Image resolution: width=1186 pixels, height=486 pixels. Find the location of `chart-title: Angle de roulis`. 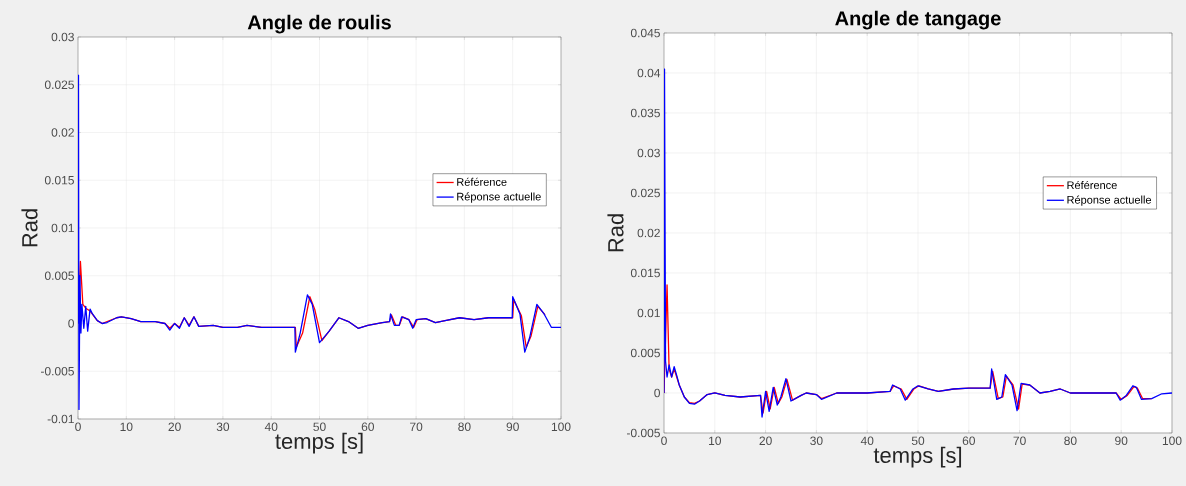

chart-title: Angle de roulis is located at coordinates (319, 24).